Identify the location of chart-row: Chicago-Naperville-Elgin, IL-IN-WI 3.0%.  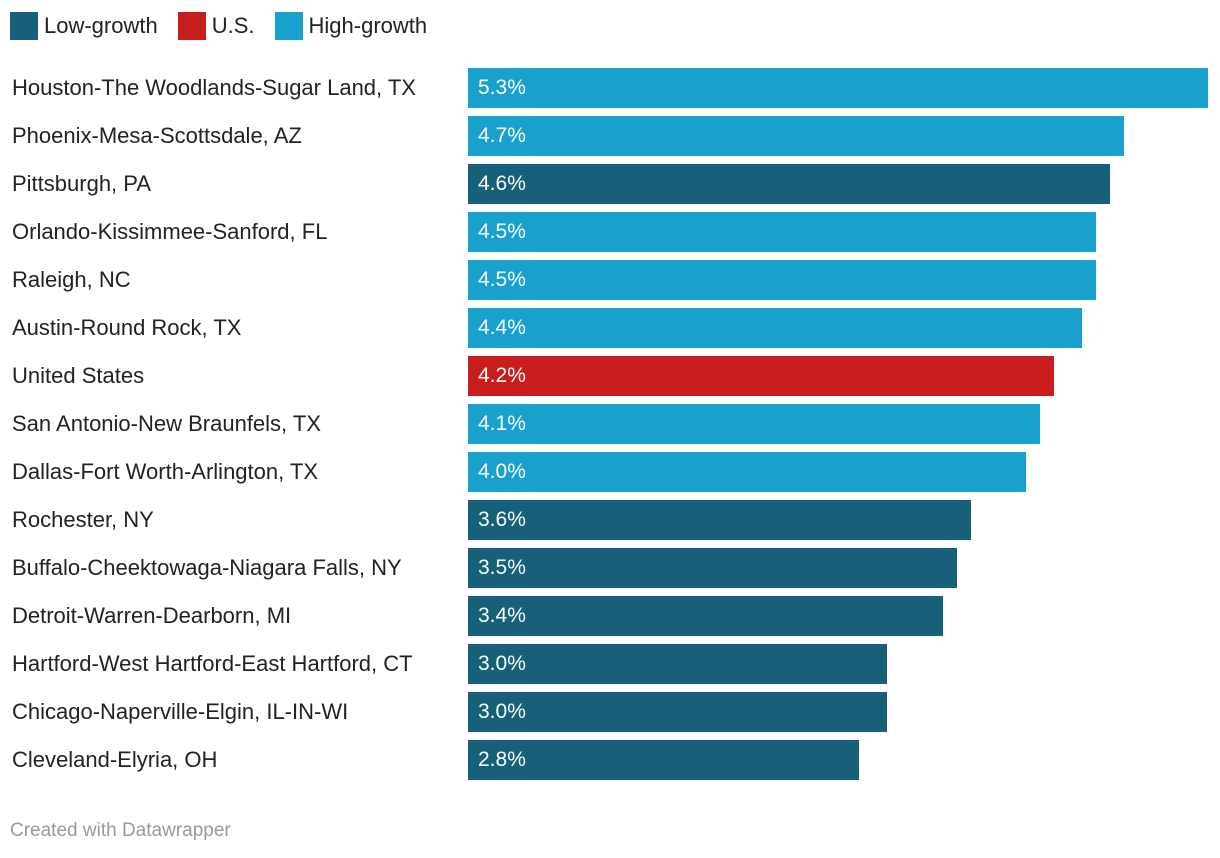
(610, 712).